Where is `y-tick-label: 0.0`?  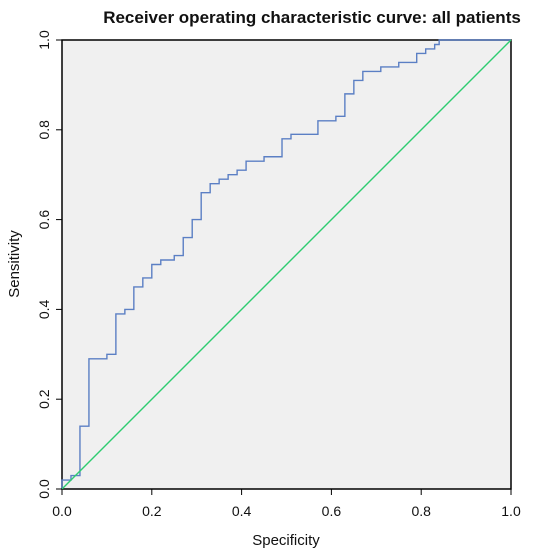
y-tick-label: 0.0 is located at coordinates (44, 489).